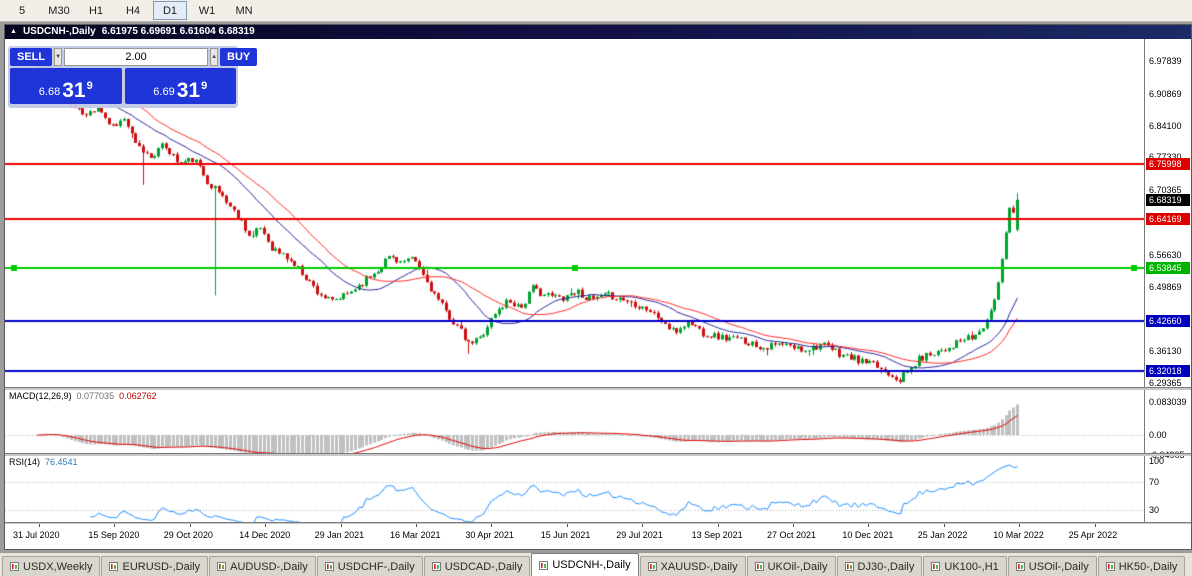 The image size is (1192, 576). Describe the element at coordinates (96, 10) in the screenshot. I see `timeframe-button-h1: H1` at that location.